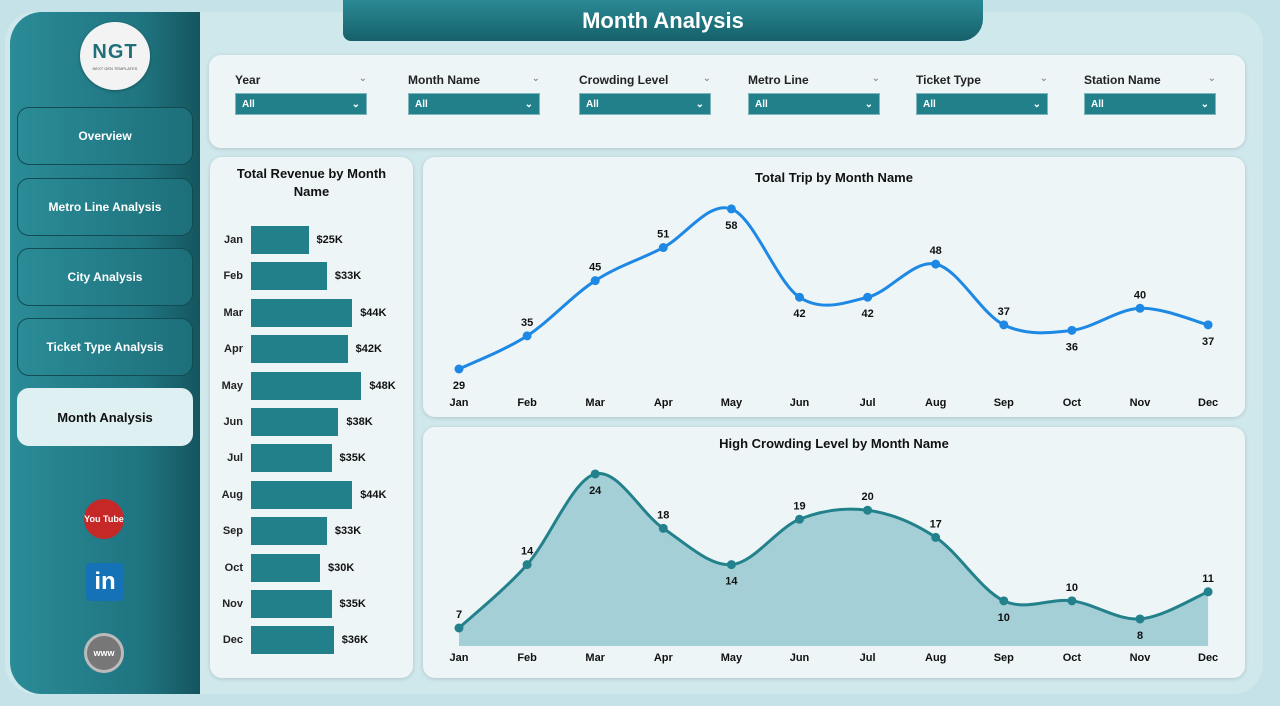 Image resolution: width=1280 pixels, height=706 pixels. I want to click on data-label: 40, so click(1140, 295).